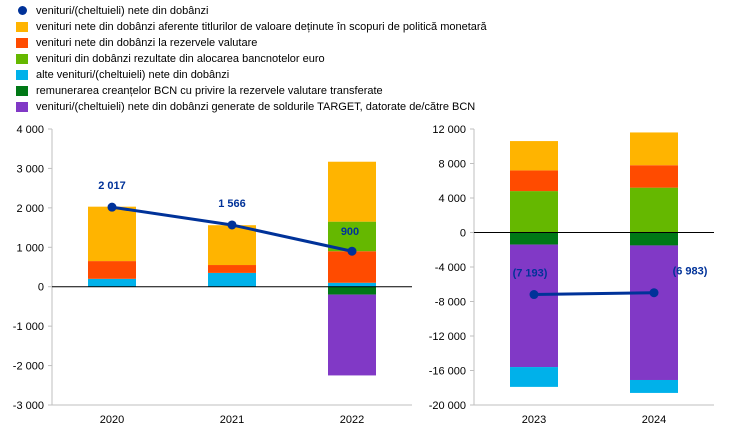  I want to click on bar-segment-rezerve-2024, so click(654, 176).